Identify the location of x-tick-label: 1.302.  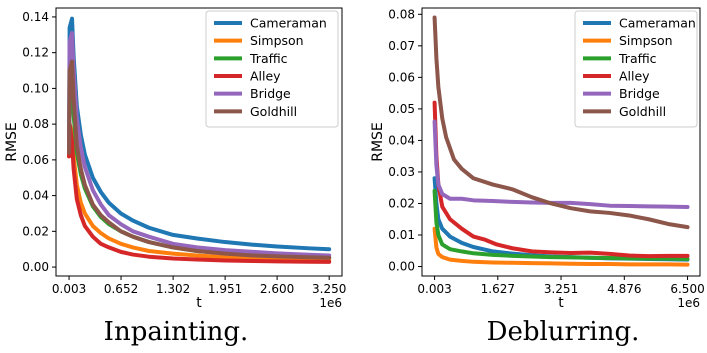
(173, 289).